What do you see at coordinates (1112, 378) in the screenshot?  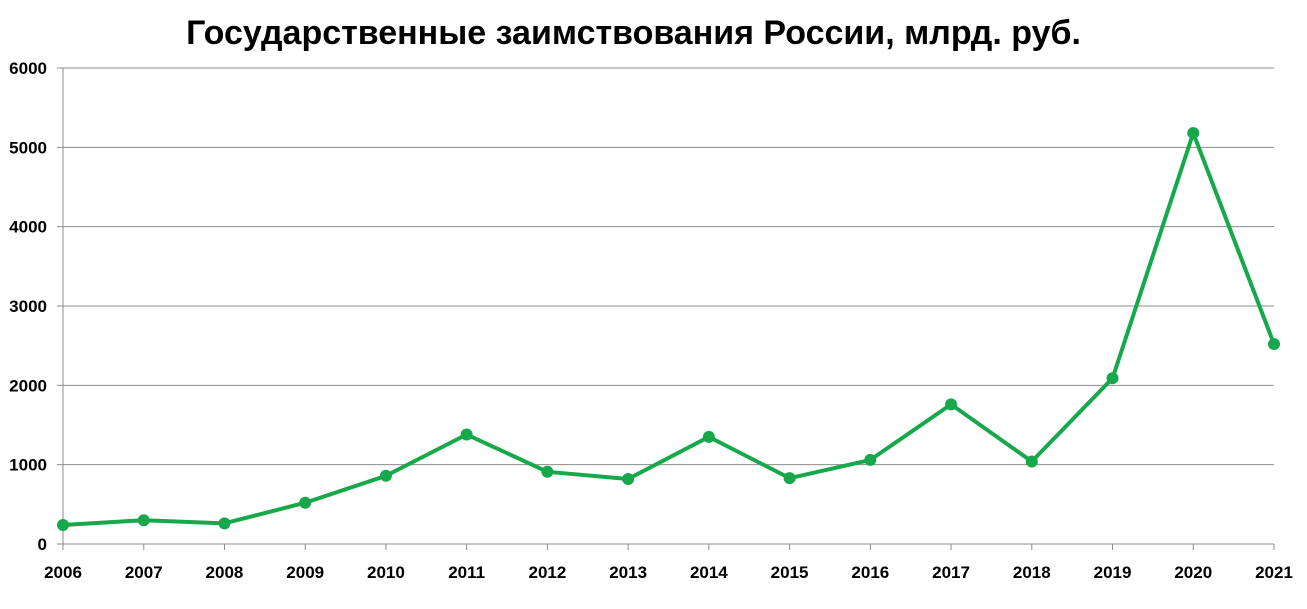 I see `data-point-2019` at bounding box center [1112, 378].